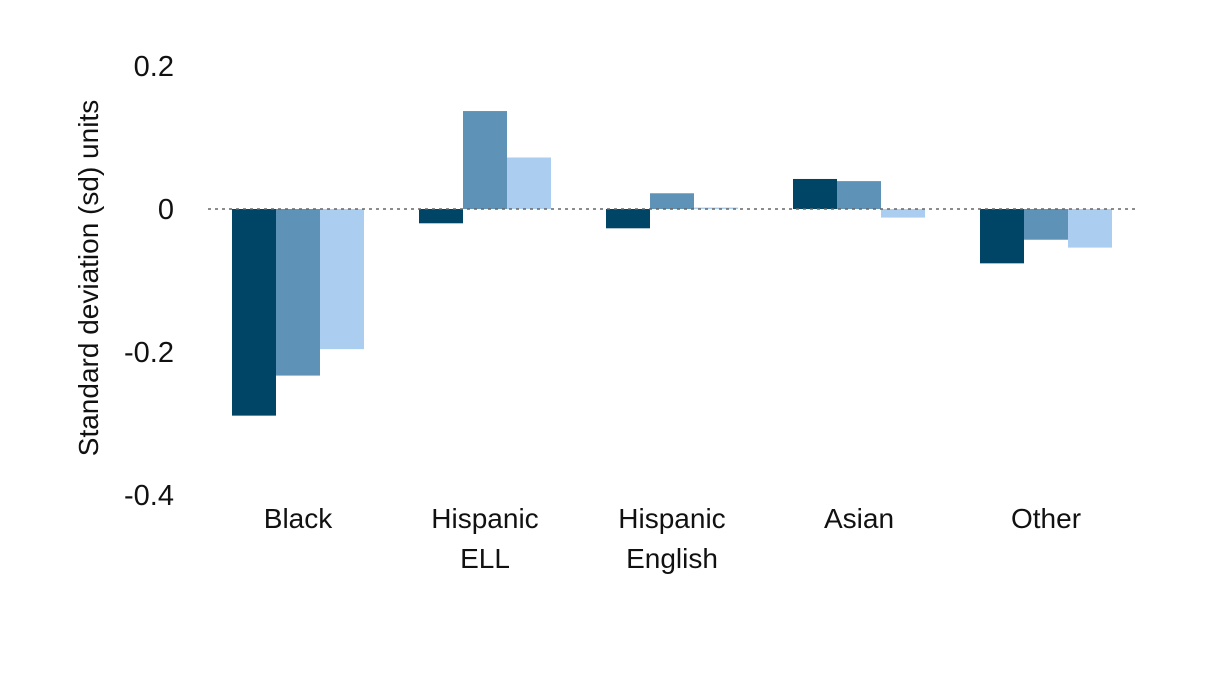 The height and width of the screenshot is (700, 1216). I want to click on category-label: ELL, so click(485, 558).